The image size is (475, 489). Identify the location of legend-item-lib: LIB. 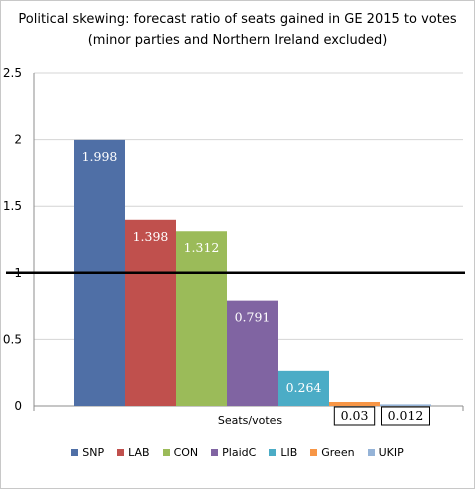
(283, 452).